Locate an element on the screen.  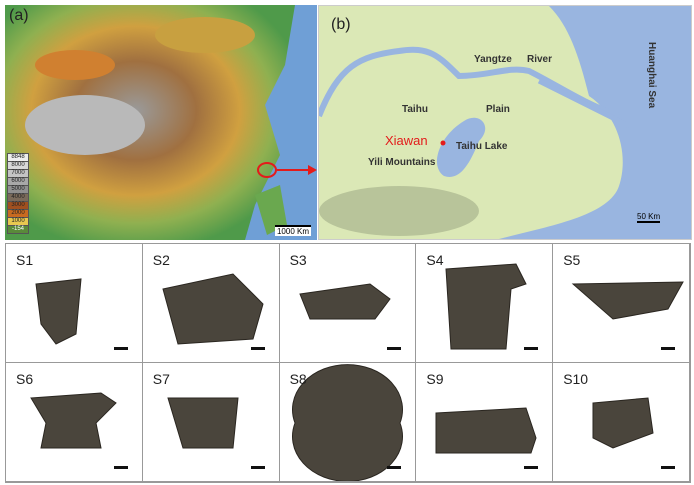
sample-cell: S1 is located at coordinates (74, 303).